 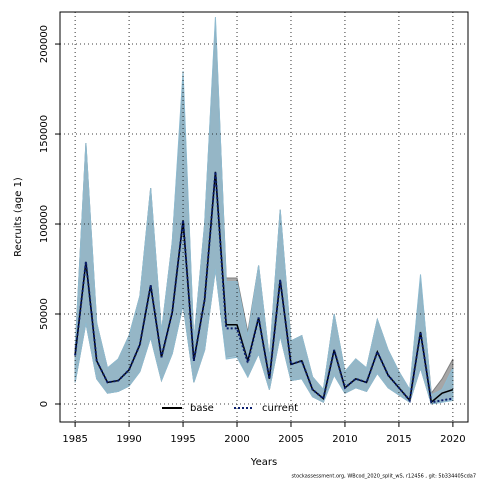 I want to click on y-tick-label: 150000, so click(x=44, y=134).